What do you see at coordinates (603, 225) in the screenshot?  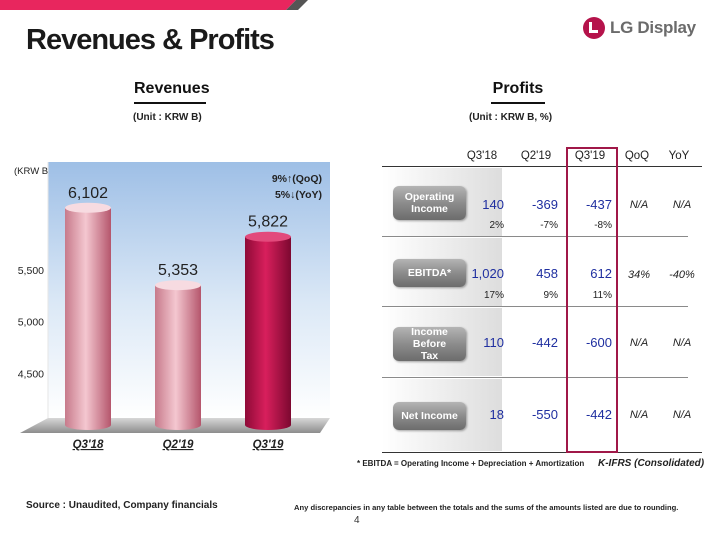 I see `margin-op-q319: -8%` at bounding box center [603, 225].